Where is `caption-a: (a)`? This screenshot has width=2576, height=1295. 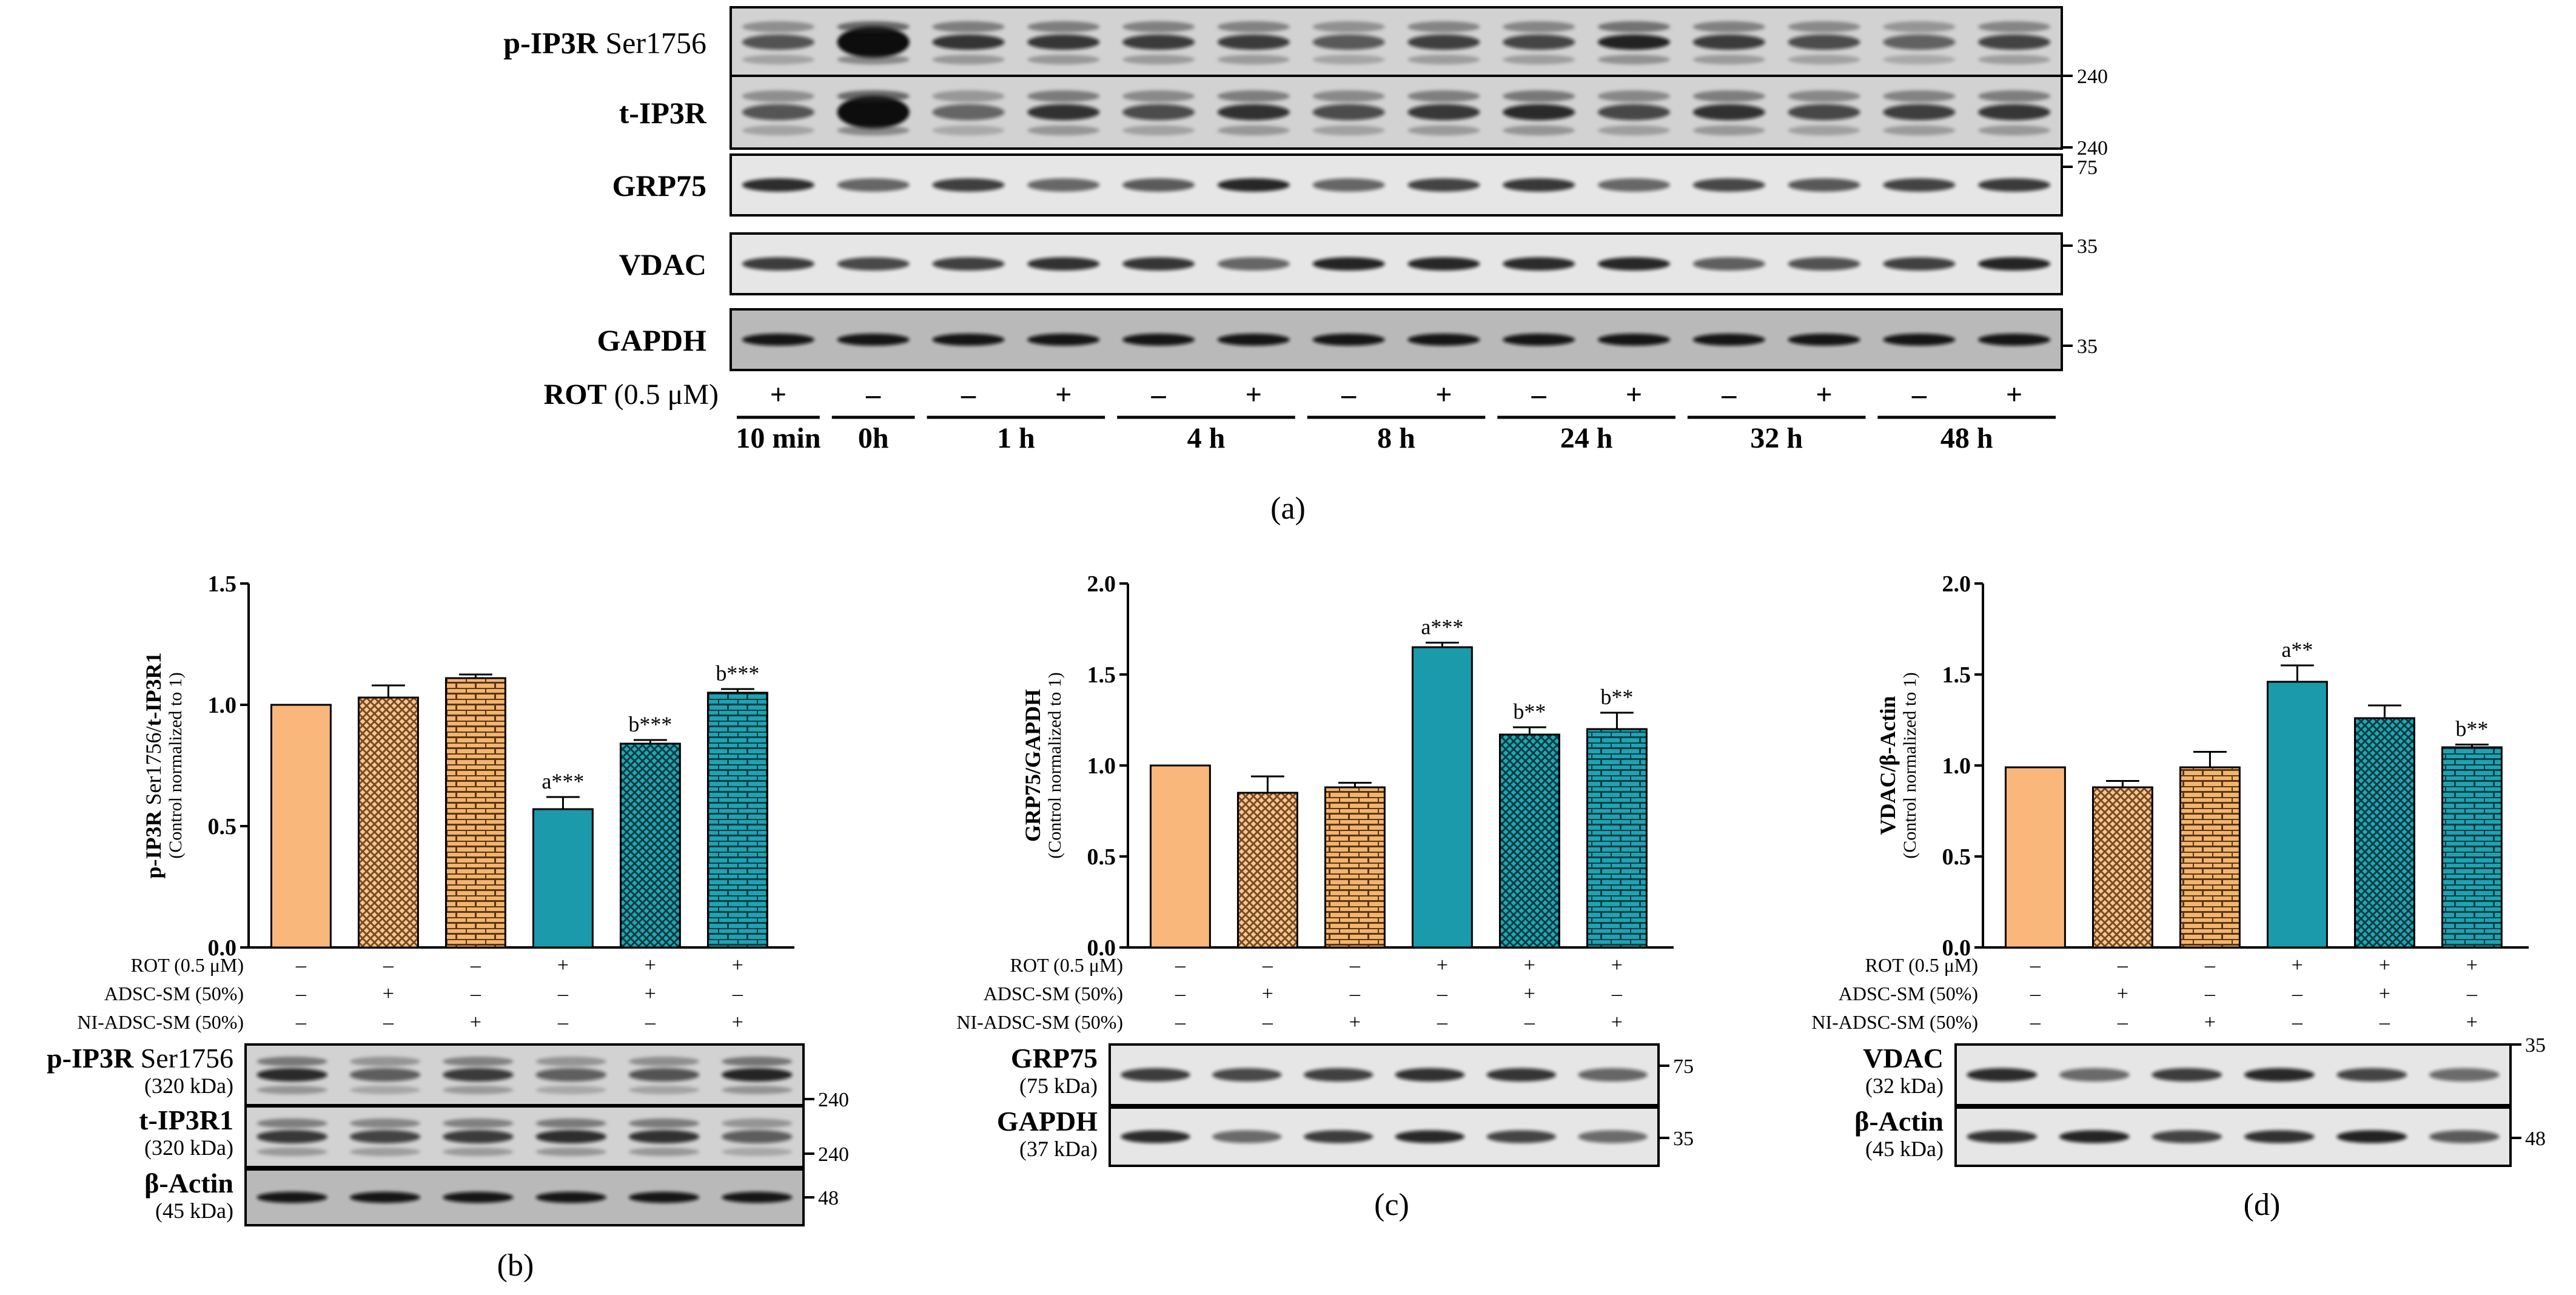
caption-a: (a) is located at coordinates (1288, 508).